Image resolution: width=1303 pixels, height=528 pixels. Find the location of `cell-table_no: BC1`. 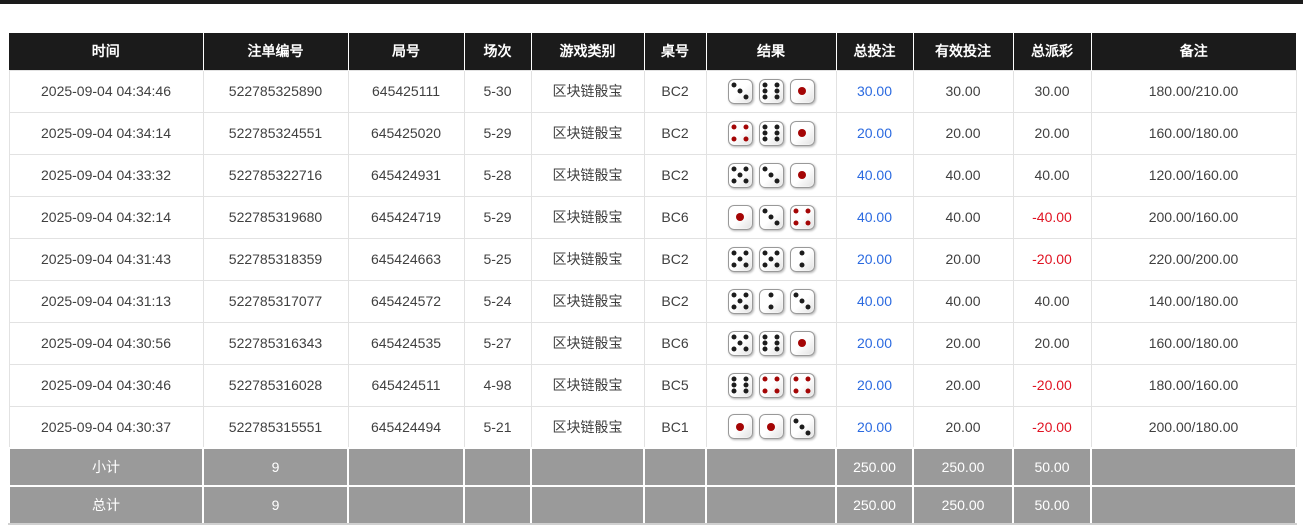

cell-table_no: BC1 is located at coordinates (675, 427).